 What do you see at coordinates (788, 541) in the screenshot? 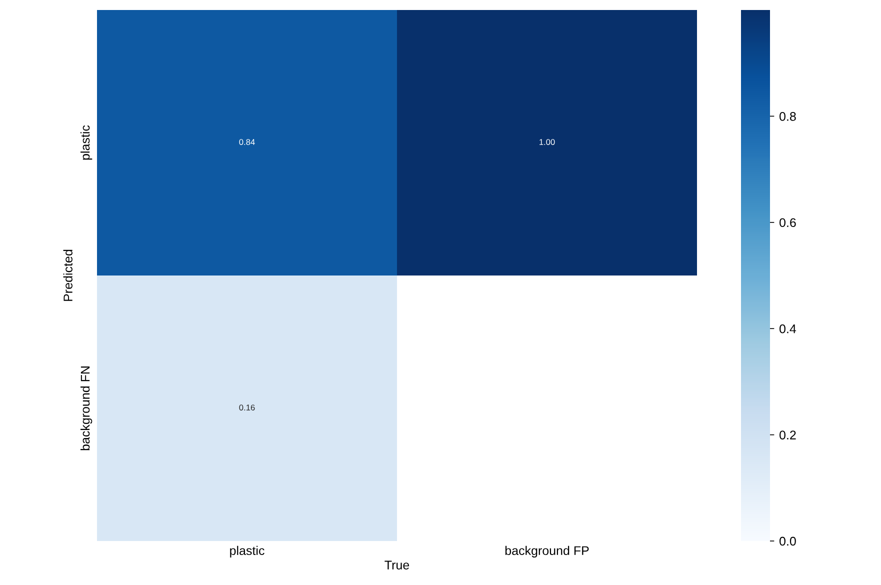
I see `color-bar-label: 0.0` at bounding box center [788, 541].